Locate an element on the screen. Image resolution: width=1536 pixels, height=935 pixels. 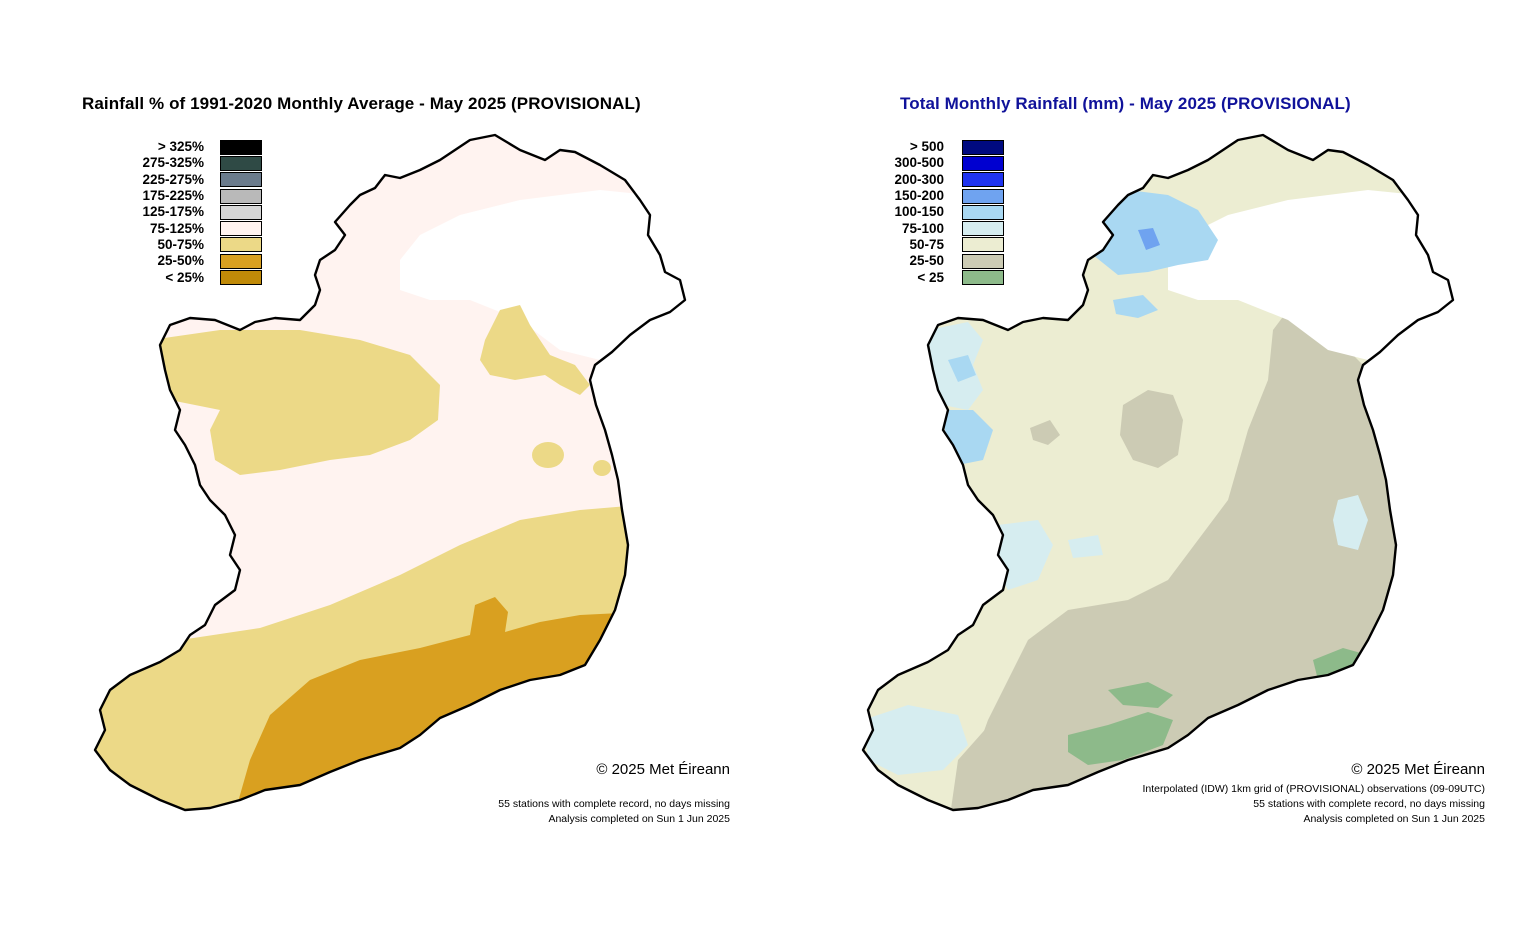
legend-label: 50-75% is located at coordinates (180, 244).